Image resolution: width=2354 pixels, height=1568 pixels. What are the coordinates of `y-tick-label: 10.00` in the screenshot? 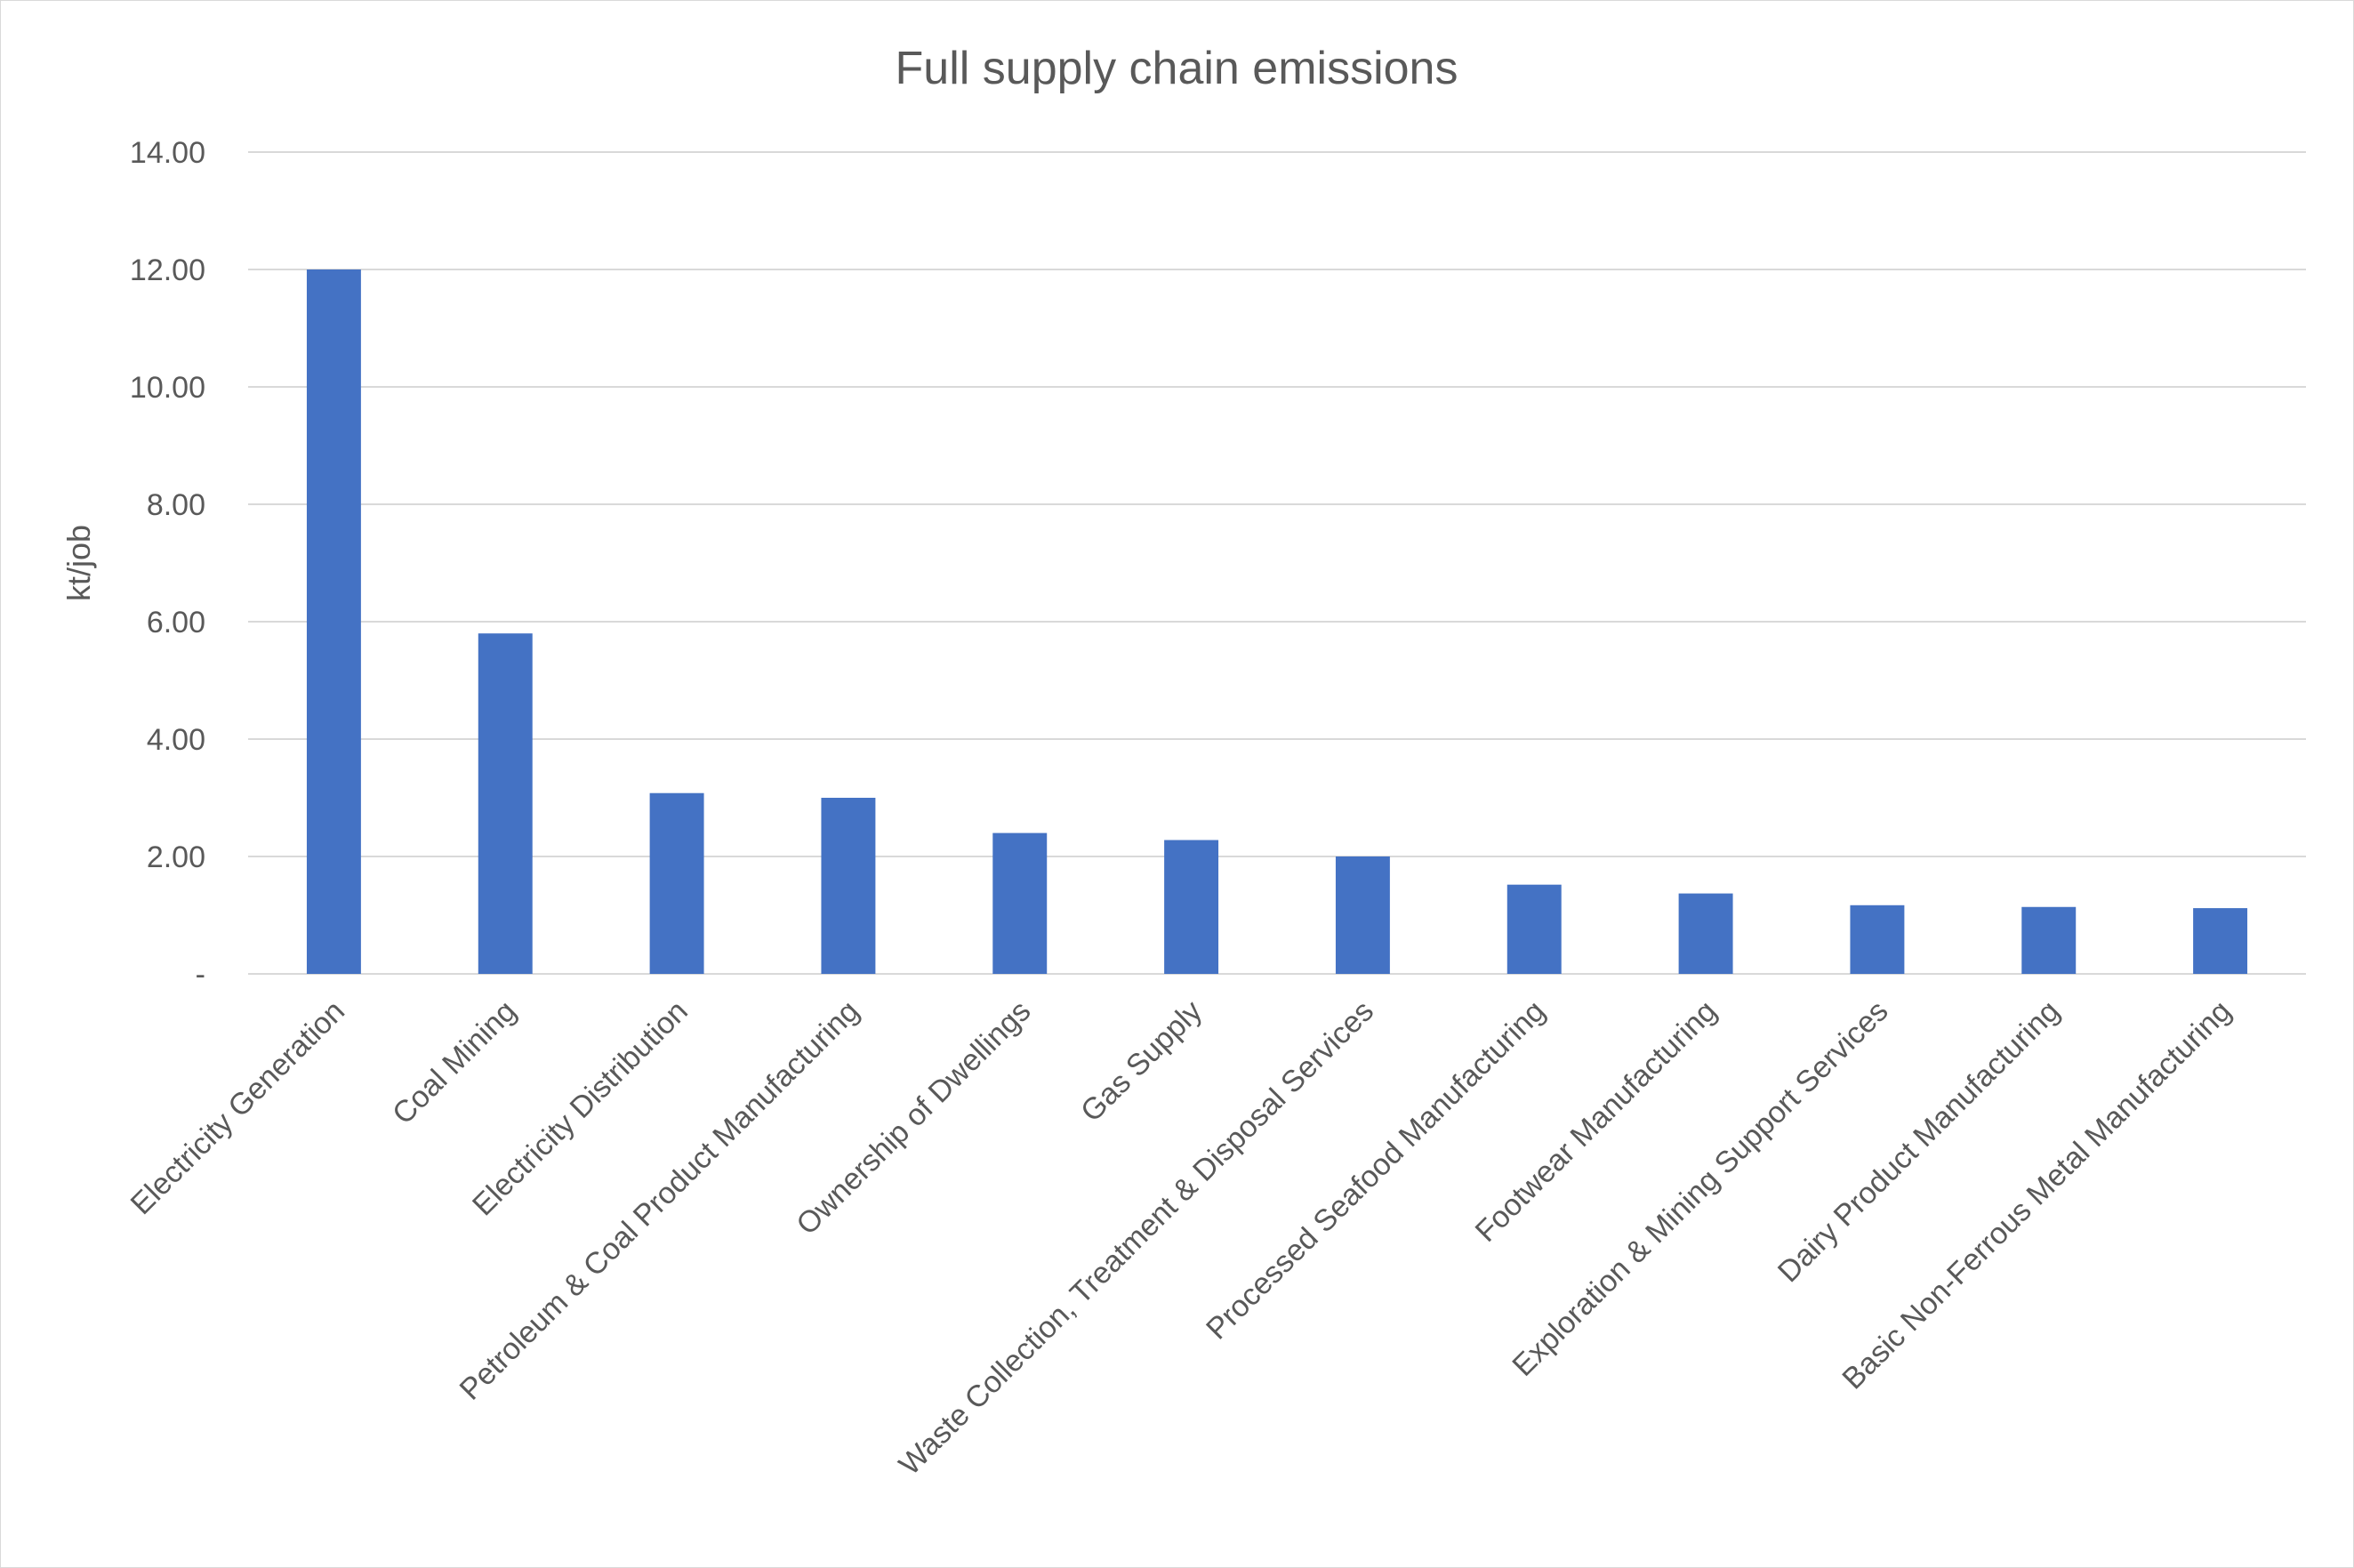 It's located at (167, 388).